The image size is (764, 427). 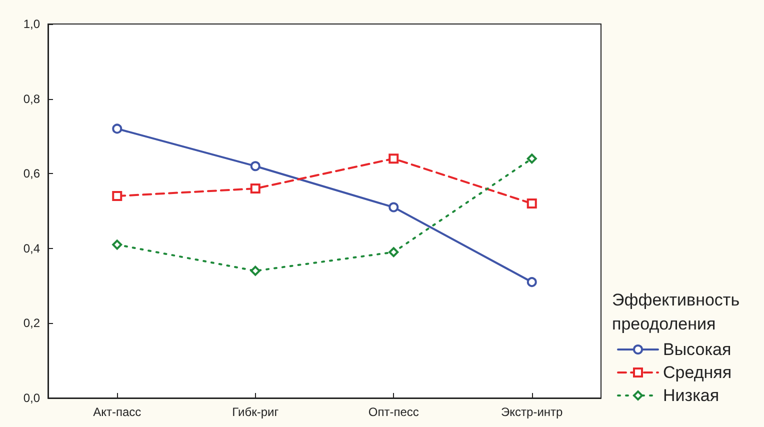 What do you see at coordinates (117, 412) in the screenshot?
I see `x-tick-label: Акт-пасс` at bounding box center [117, 412].